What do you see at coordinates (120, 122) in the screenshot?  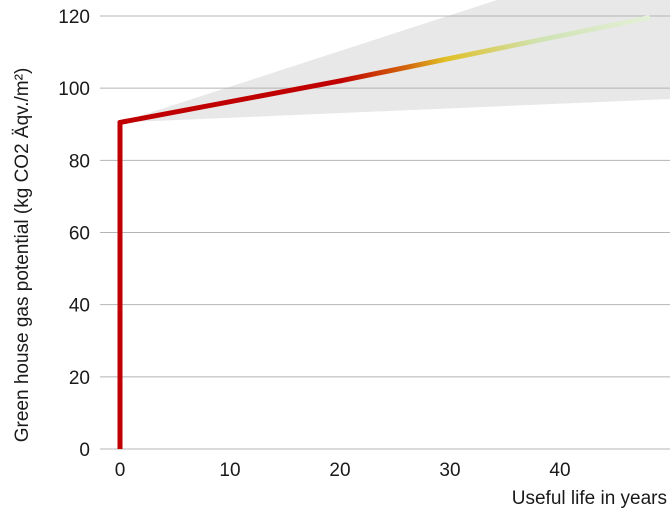 I see `series-point-start` at bounding box center [120, 122].